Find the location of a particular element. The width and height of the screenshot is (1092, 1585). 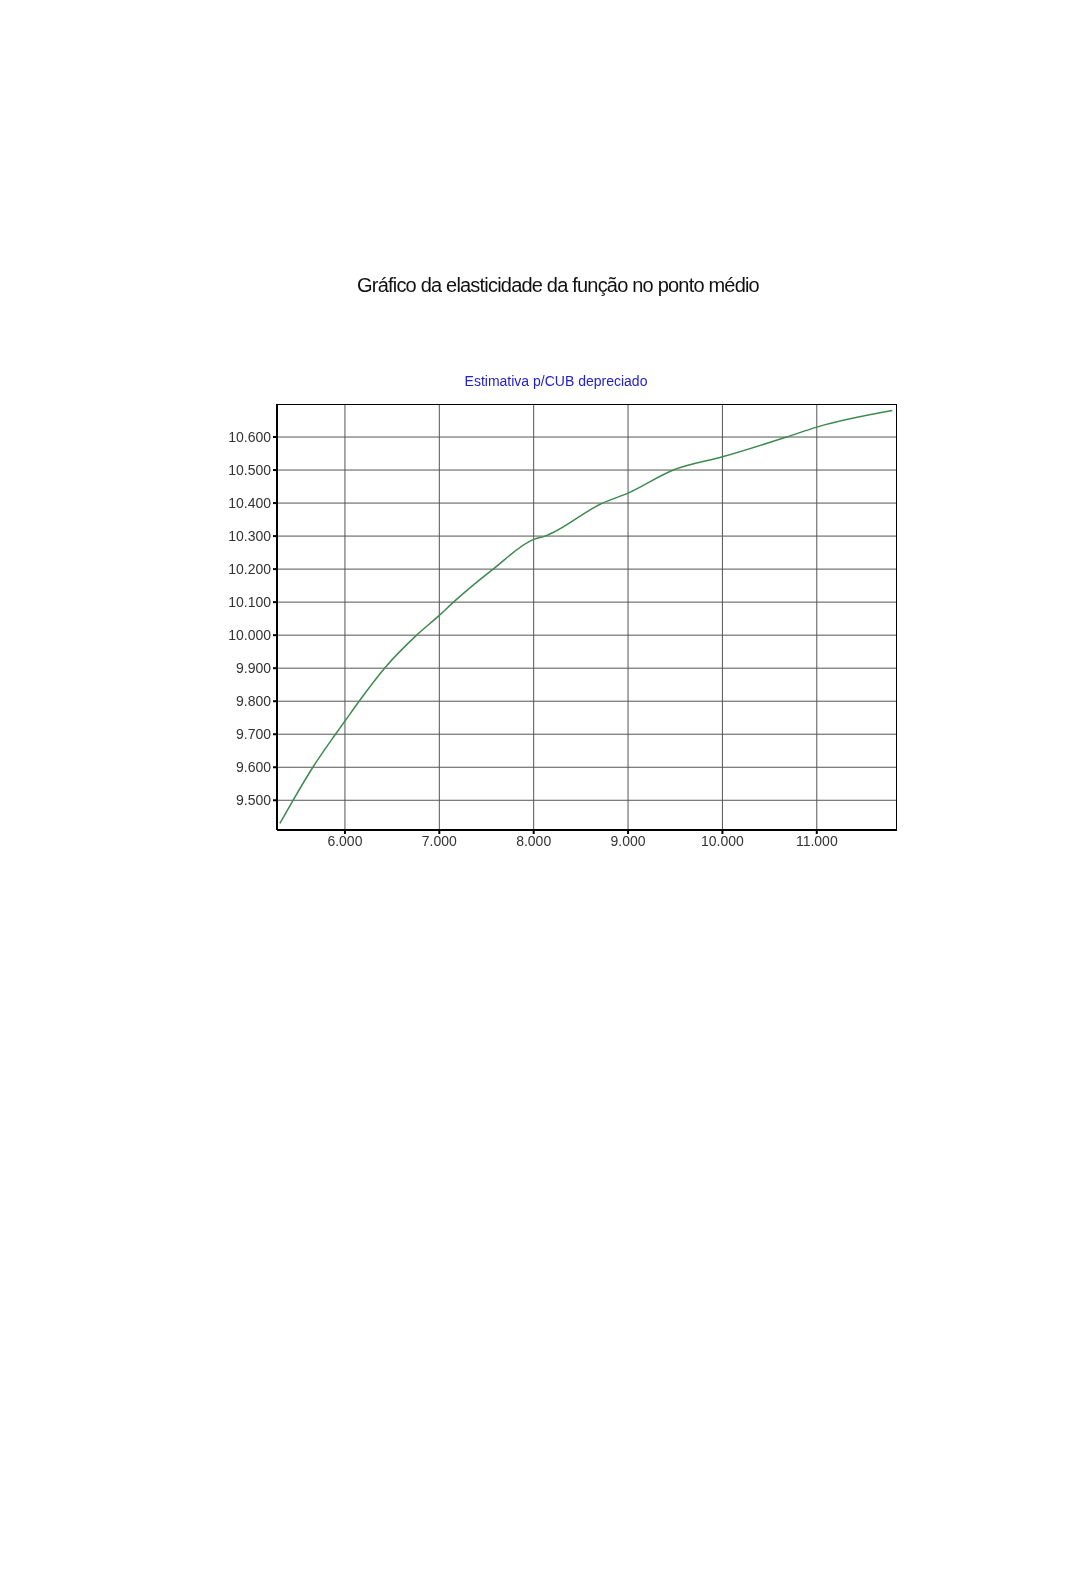

chart-subtitle: Estimativa p/CUB depreciado is located at coordinates (556, 381).